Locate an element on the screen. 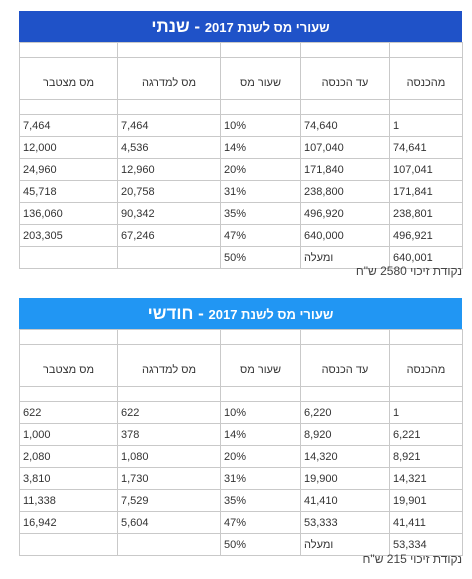  cell-from: 41,411 is located at coordinates (426, 522).